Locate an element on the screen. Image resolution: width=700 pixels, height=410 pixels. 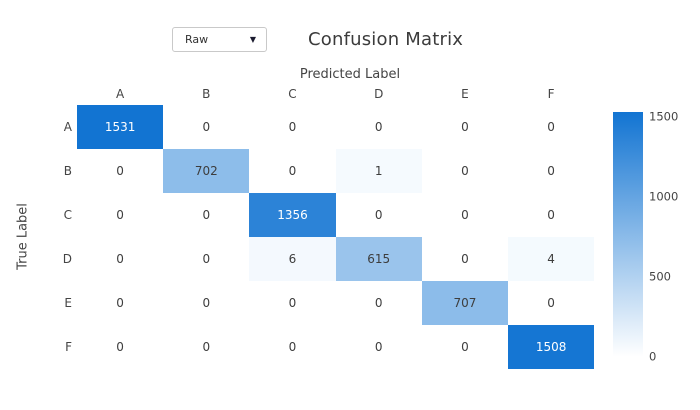
matrix-cell: 707 is located at coordinates (464, 302).